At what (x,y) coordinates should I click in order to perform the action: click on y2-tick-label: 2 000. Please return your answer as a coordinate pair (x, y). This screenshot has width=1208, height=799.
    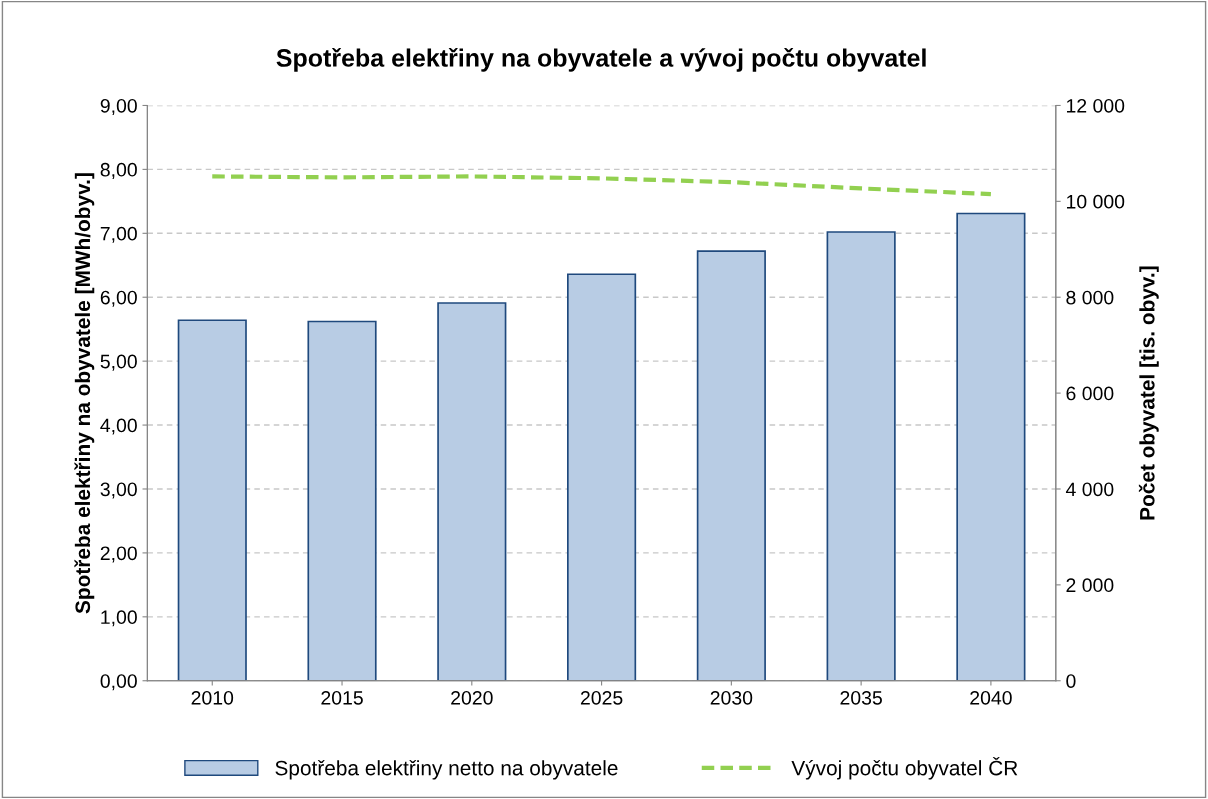
    Looking at the image, I should click on (1090, 585).